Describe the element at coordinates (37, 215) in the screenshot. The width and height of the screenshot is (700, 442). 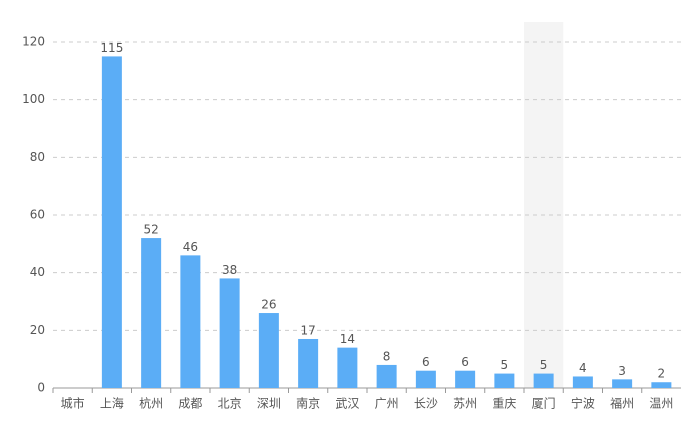
I see `y-tick-label: 60` at that location.